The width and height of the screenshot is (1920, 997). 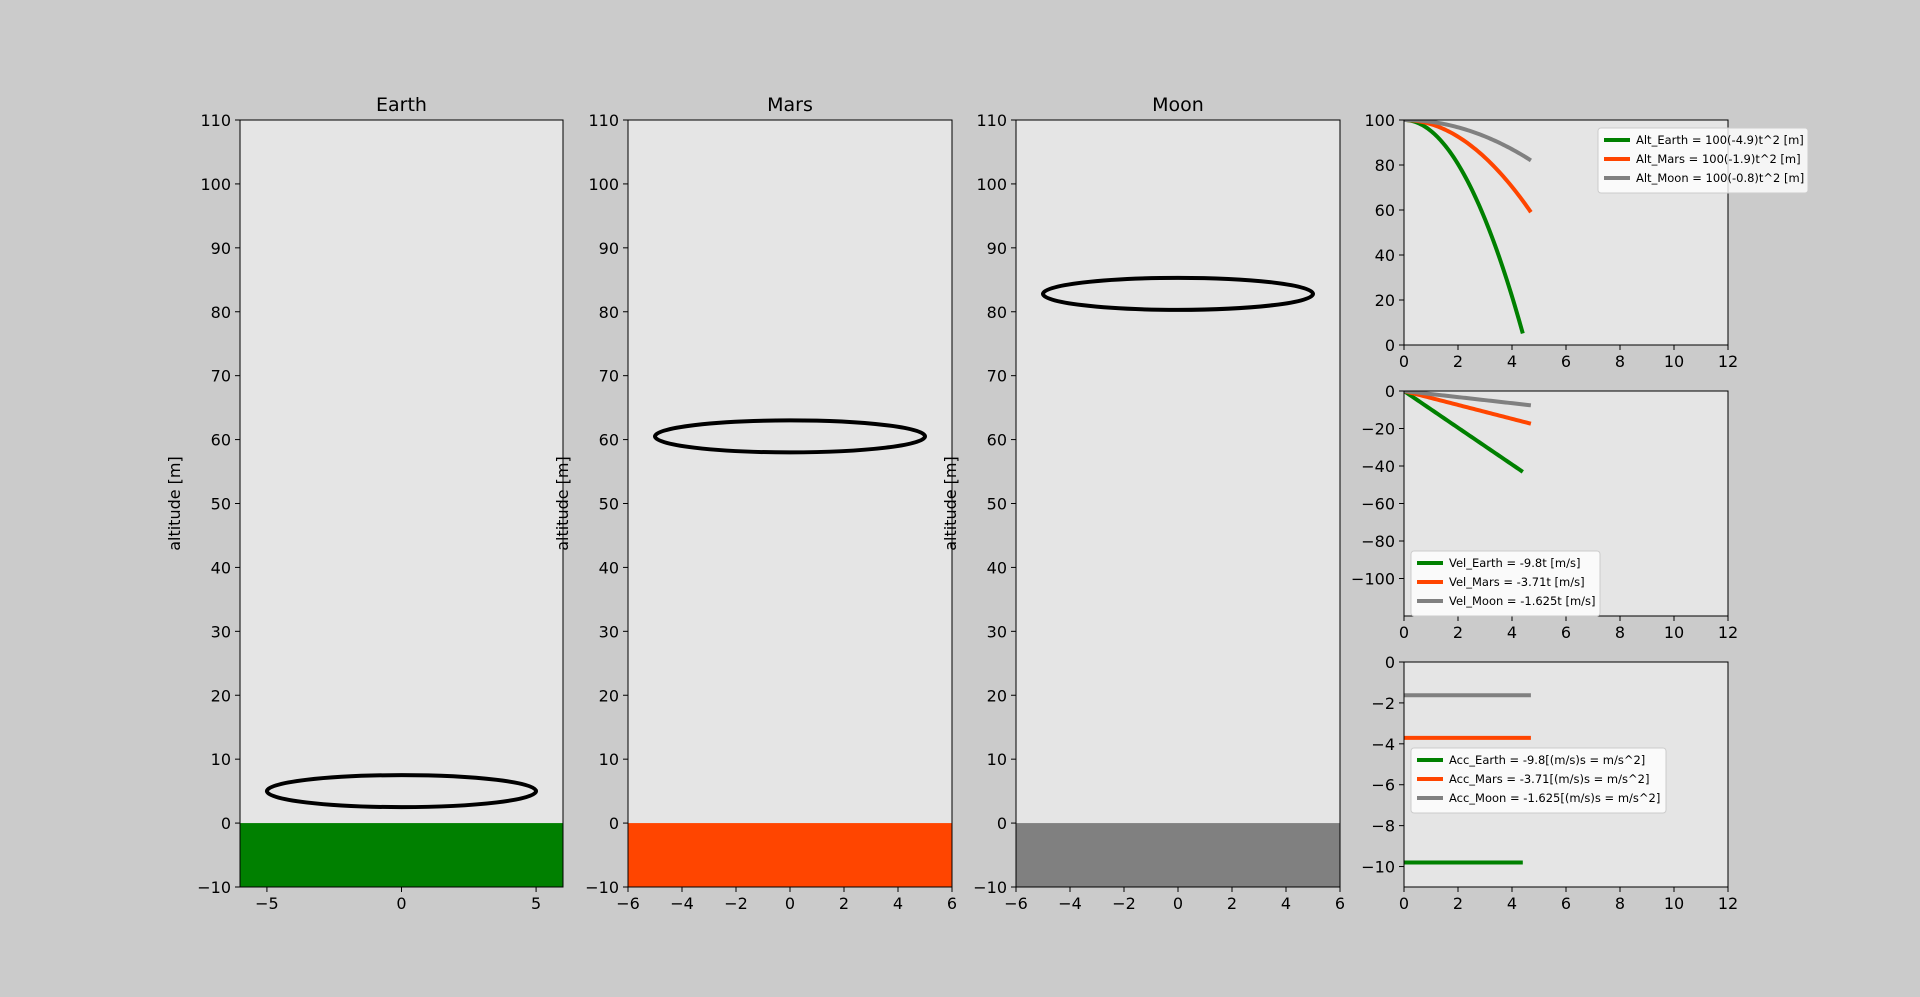 I want to click on legend-box, so click(x=1505, y=583).